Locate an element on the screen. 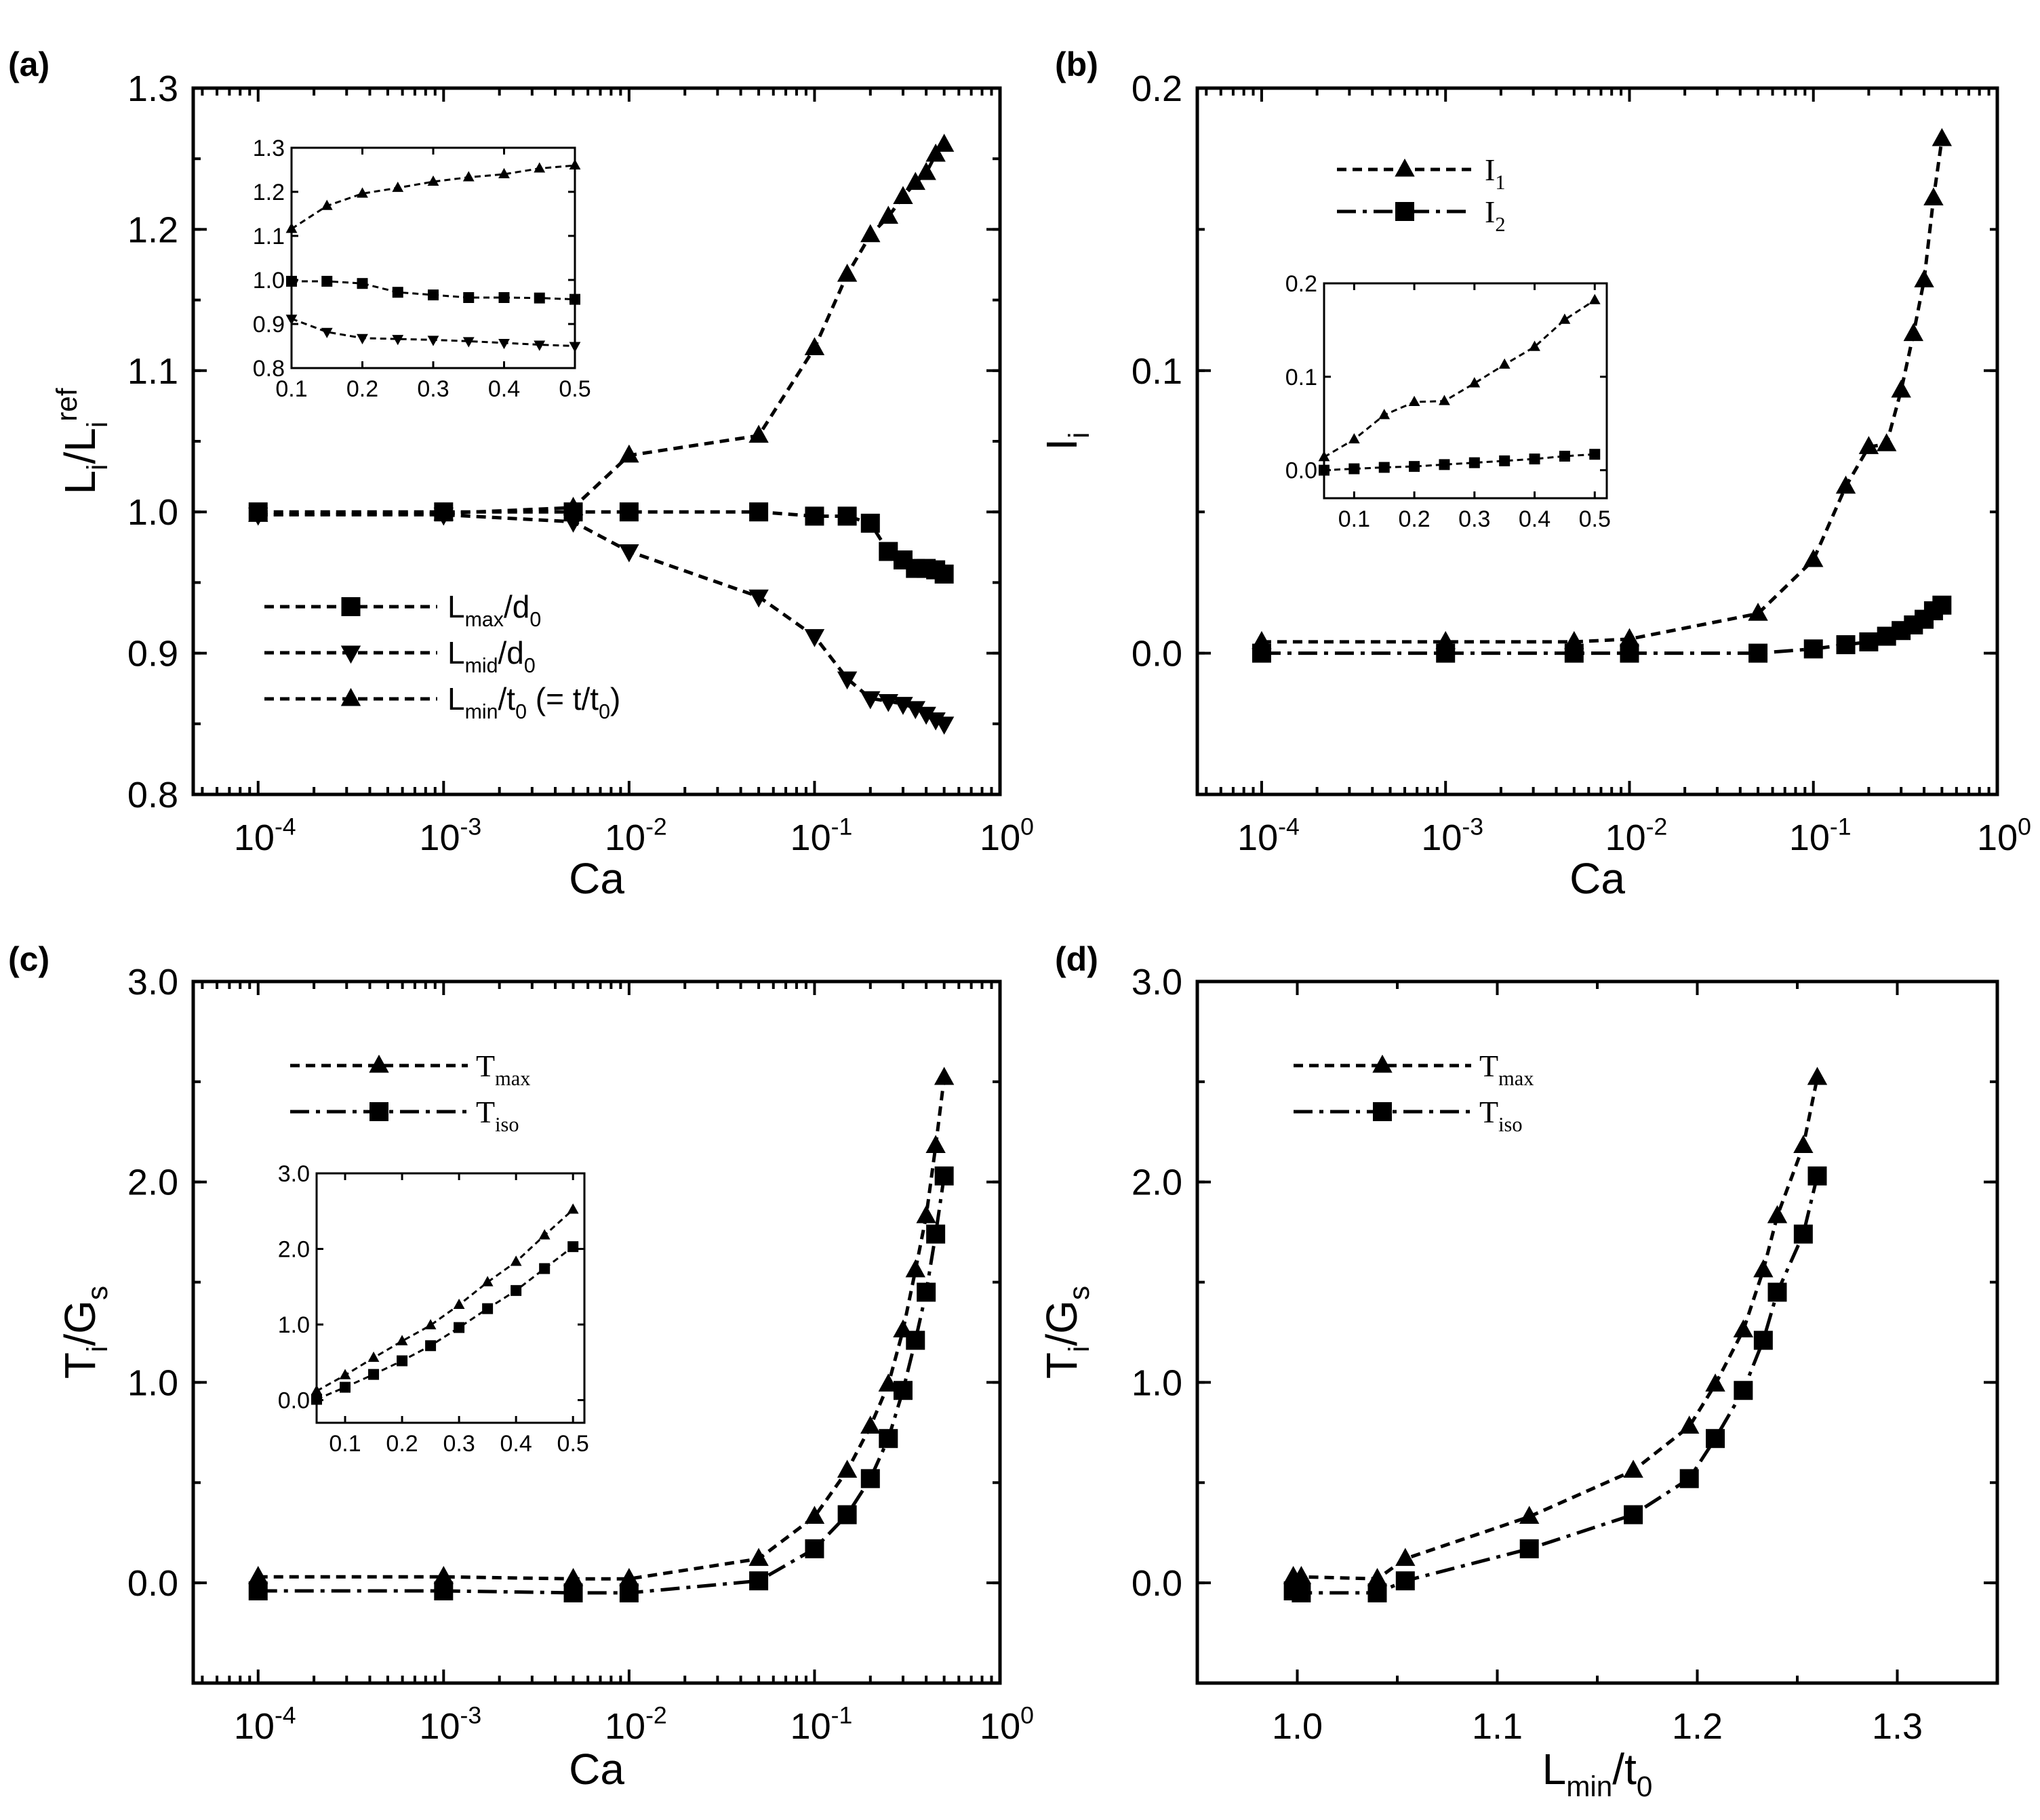  x-tick-label: 10⁻³ is located at coordinates (450, 1724).